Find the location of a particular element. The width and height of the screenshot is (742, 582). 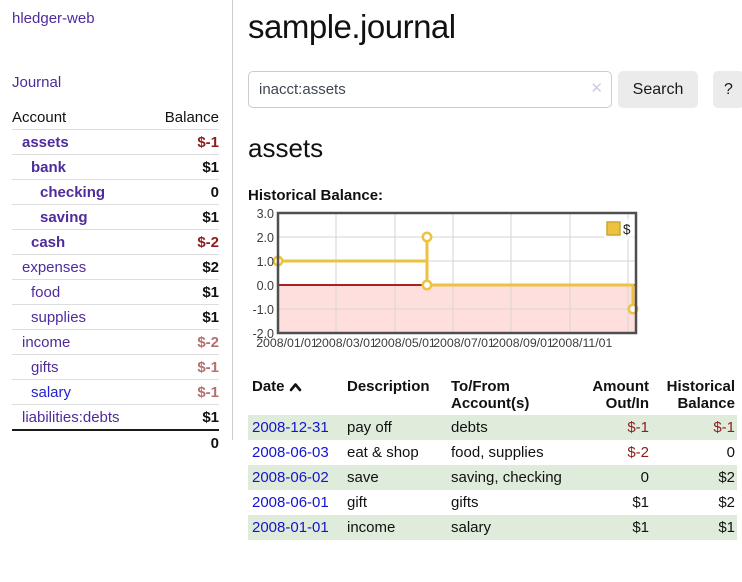

svg-text: 2008/11/01 is located at coordinates (582, 343).